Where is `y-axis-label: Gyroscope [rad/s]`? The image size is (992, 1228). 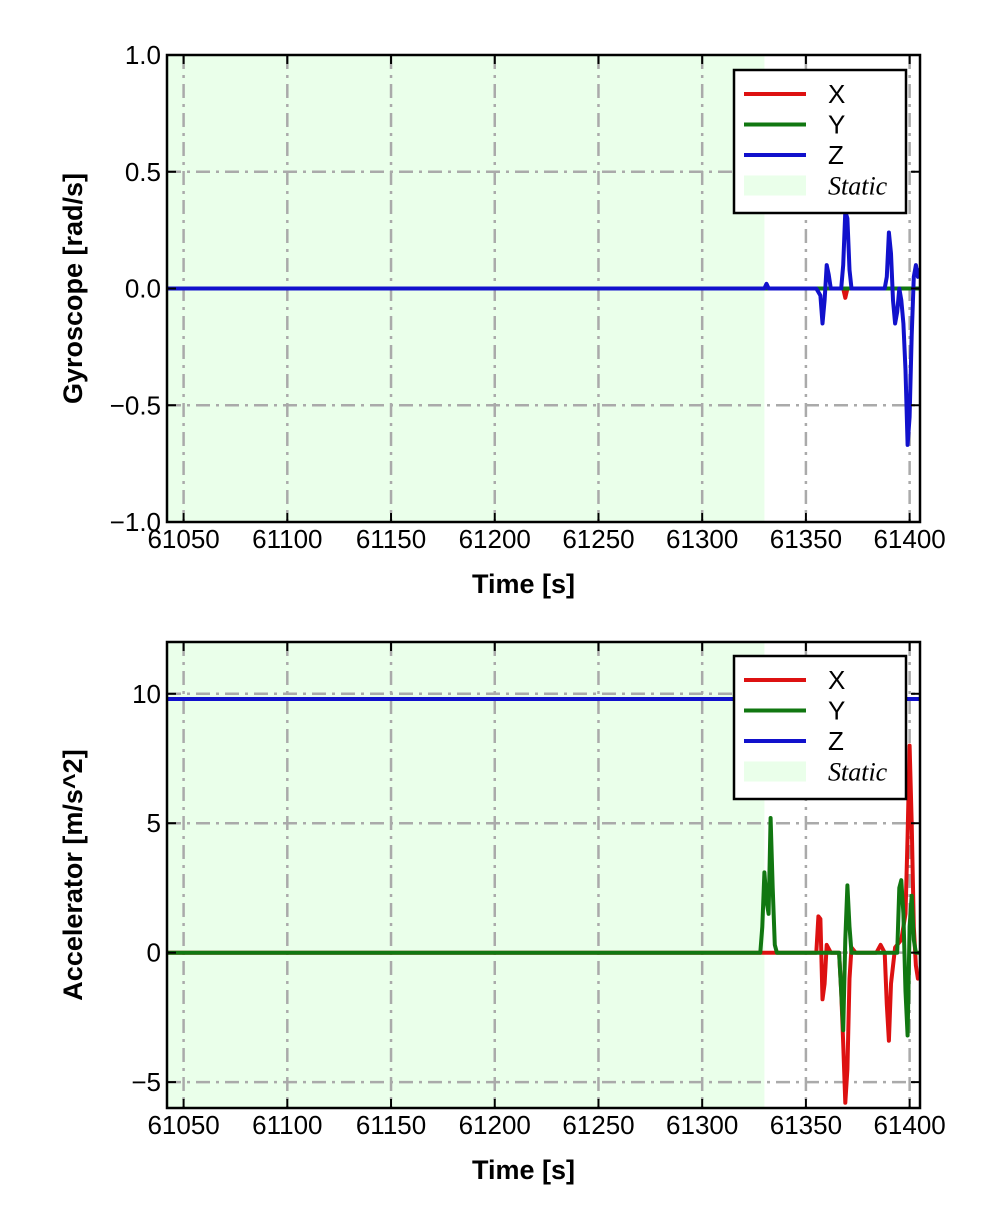 y-axis-label: Gyroscope [rad/s] is located at coordinates (73, 288).